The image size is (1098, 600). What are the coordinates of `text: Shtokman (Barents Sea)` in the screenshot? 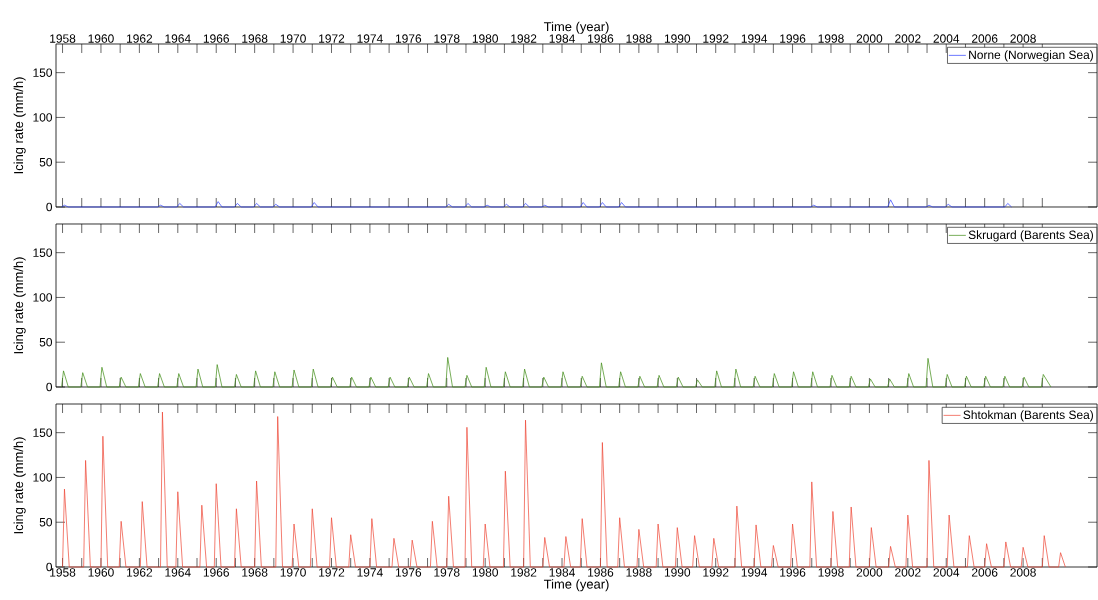 It's located at (1028, 416).